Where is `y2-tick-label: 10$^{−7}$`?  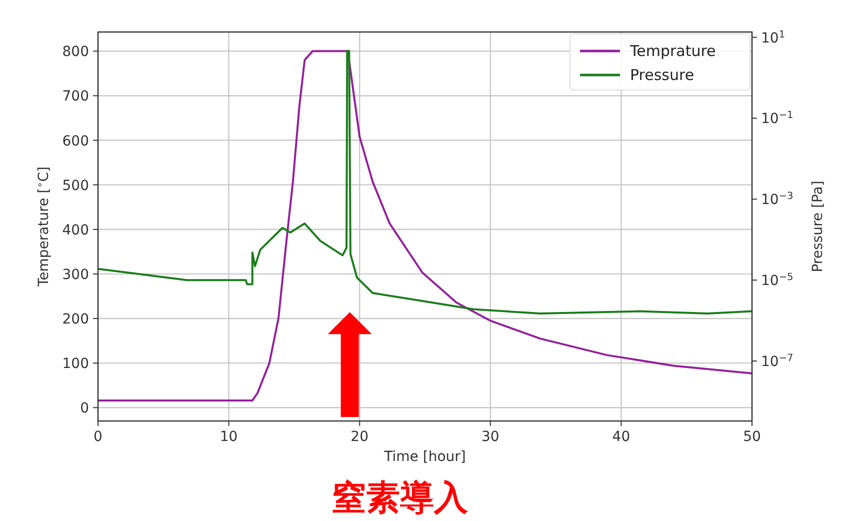
y2-tick-label: 10$^{−7}$ is located at coordinates (777, 361).